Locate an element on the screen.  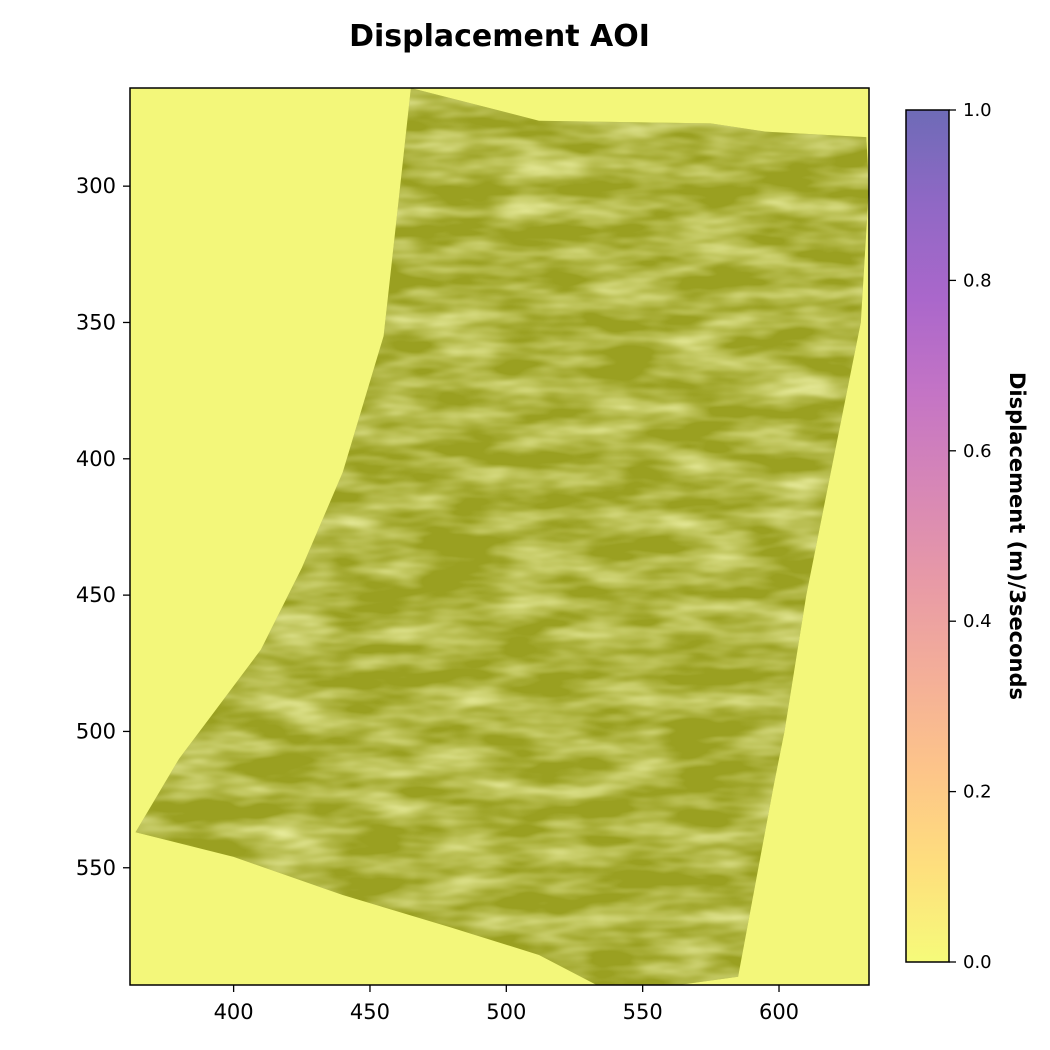
colorbar-tick-label: 0.8 is located at coordinates (977, 280).